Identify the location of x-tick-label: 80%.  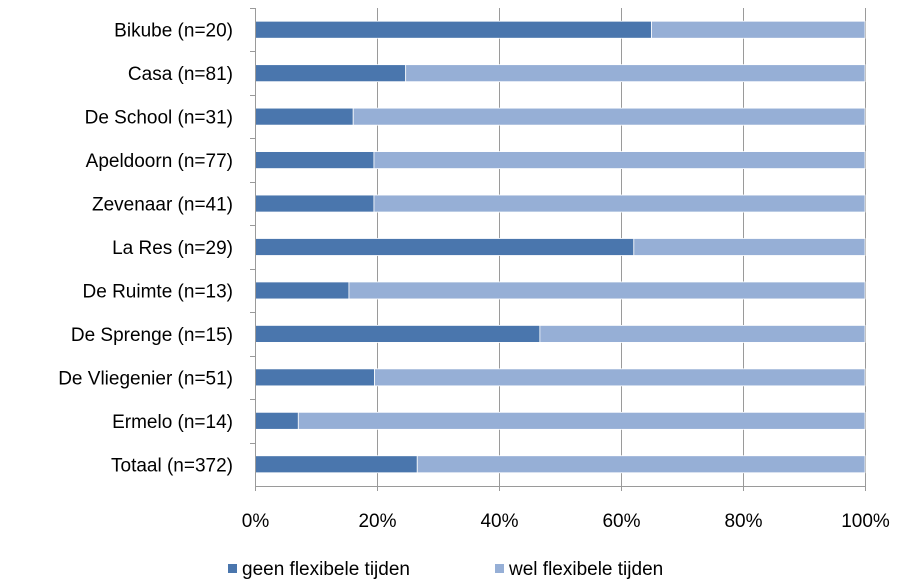
(743, 521).